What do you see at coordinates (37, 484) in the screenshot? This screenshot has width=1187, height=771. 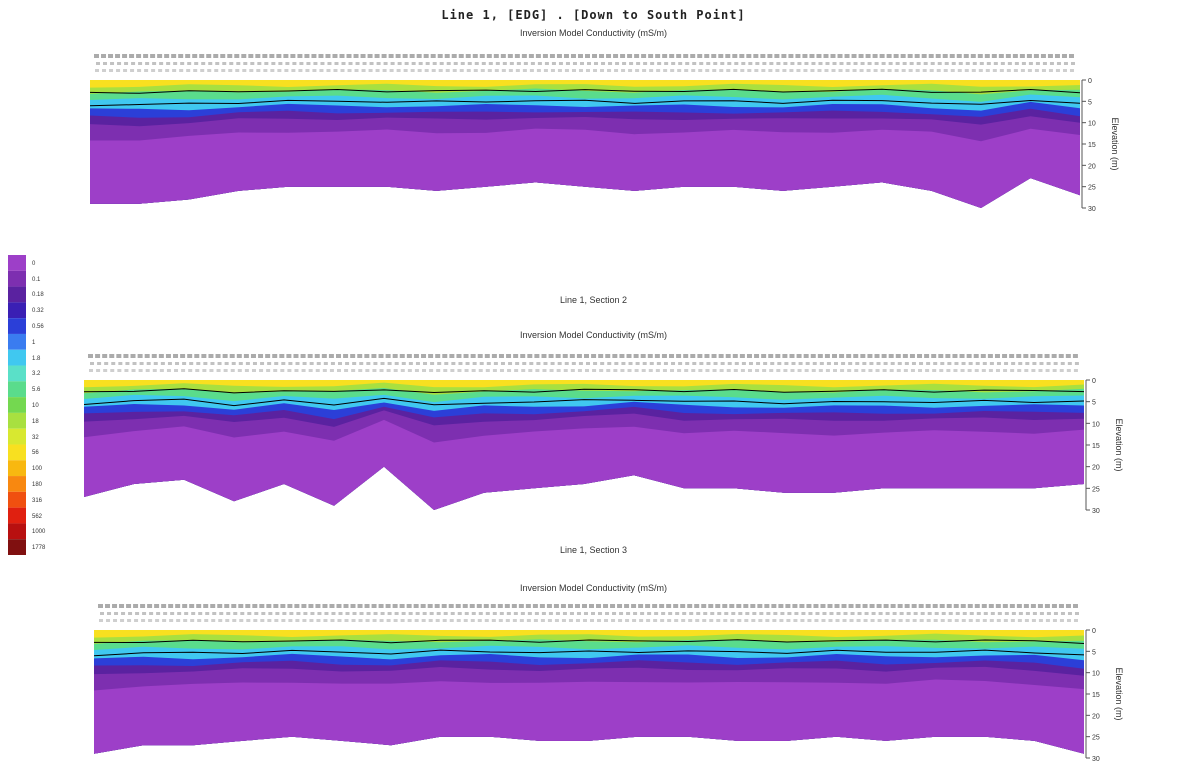 I see `colorbar-label: 180` at bounding box center [37, 484].